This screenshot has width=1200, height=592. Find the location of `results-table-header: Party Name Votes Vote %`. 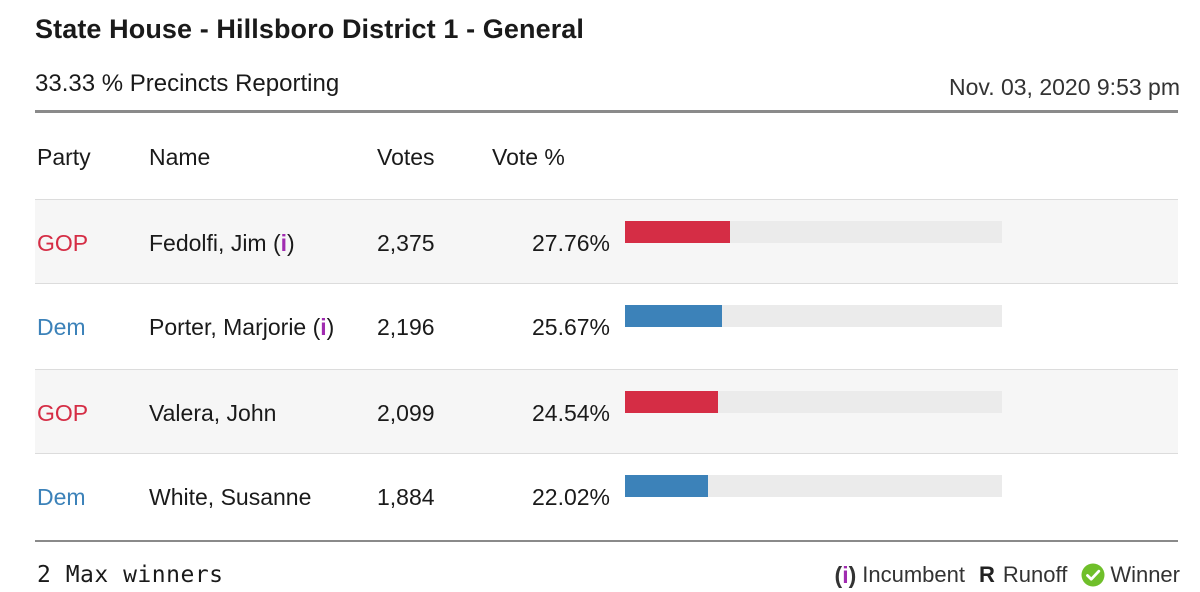

results-table-header: Party Name Votes Vote % is located at coordinates (606, 159).